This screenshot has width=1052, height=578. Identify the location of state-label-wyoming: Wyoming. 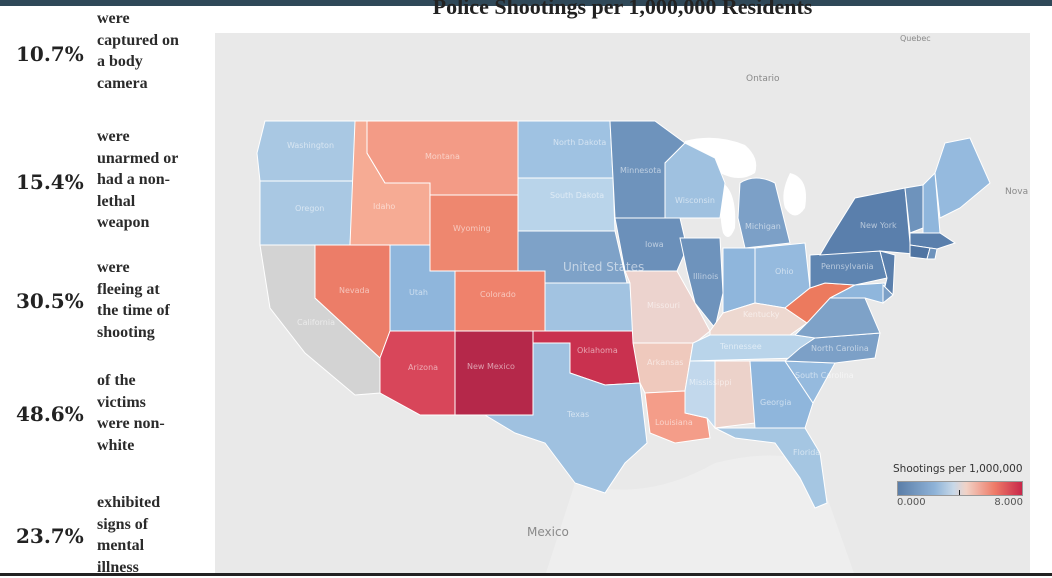
(472, 228).